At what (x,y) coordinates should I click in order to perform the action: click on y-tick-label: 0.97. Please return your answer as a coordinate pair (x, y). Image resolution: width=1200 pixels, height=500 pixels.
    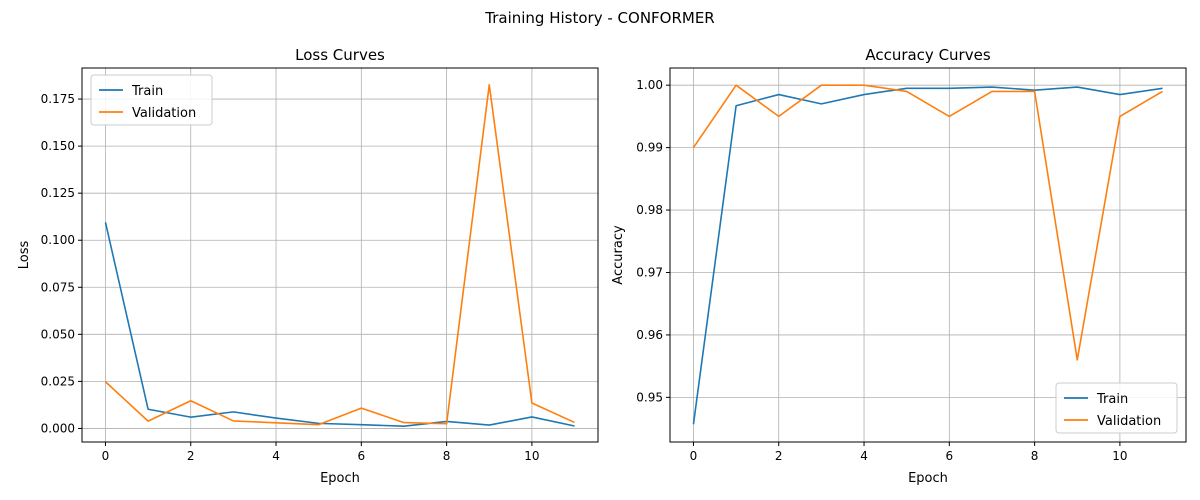
    Looking at the image, I should click on (649, 272).